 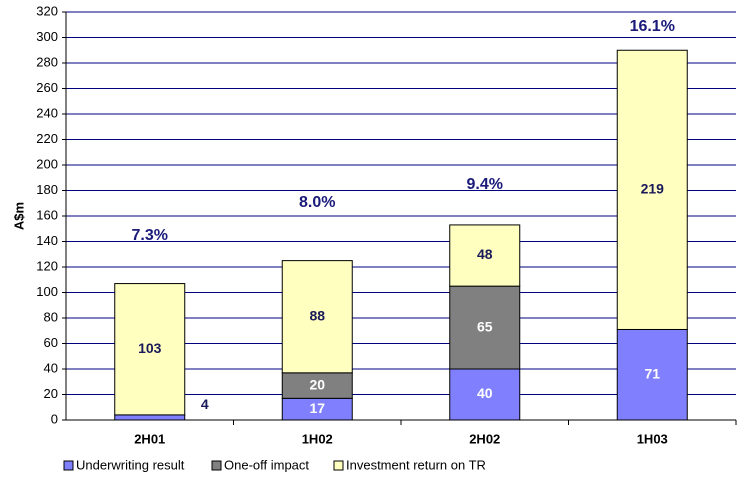 I want to click on y-tick-label: 200, so click(x=47, y=163).